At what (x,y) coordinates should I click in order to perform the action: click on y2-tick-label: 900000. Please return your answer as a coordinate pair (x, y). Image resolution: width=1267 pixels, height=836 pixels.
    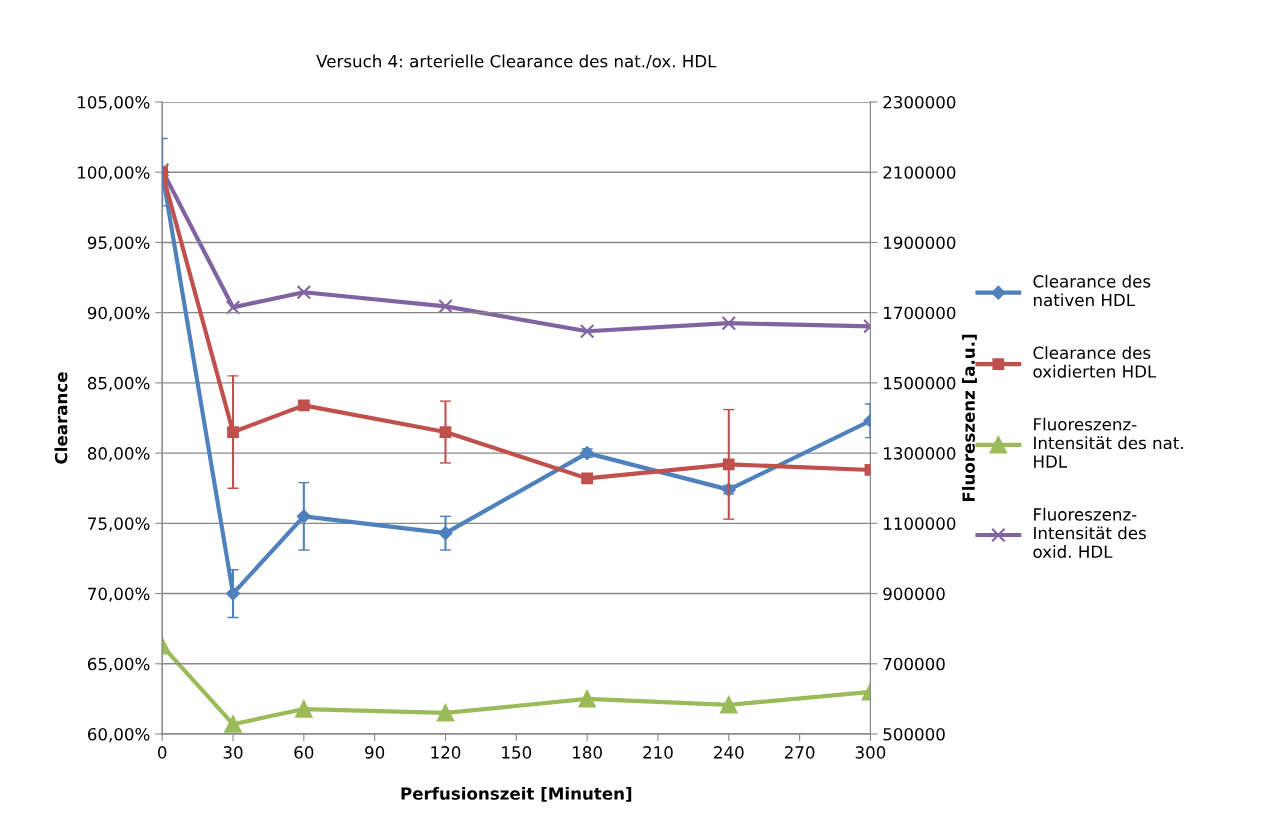
    Looking at the image, I should click on (914, 594).